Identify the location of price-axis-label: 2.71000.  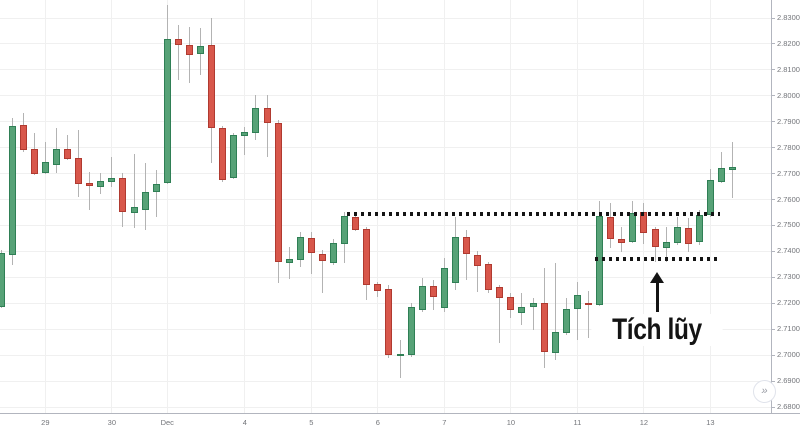
(788, 329).